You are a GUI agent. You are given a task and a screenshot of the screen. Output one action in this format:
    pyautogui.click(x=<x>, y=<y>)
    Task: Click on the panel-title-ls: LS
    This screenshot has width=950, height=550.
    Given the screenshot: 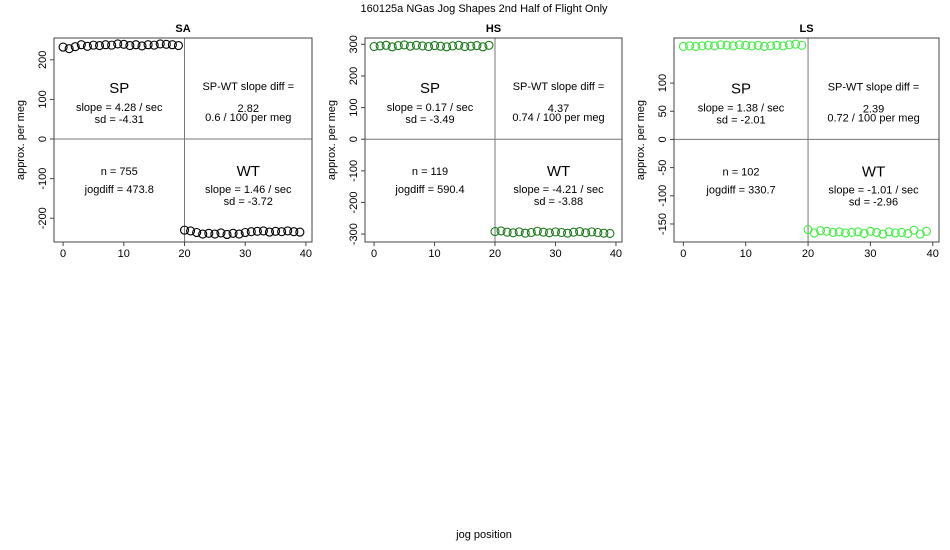 What is the action you would take?
    pyautogui.click(x=806, y=29)
    